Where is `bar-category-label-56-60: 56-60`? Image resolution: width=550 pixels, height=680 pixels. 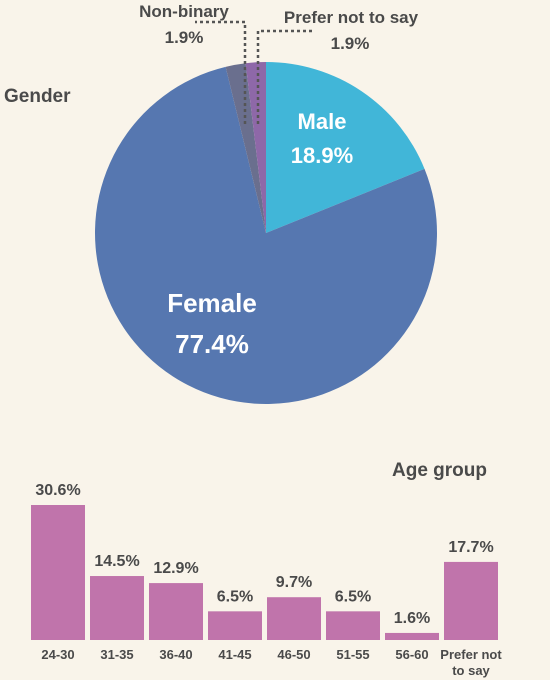 bar-category-label-56-60: 56-60 is located at coordinates (411, 654).